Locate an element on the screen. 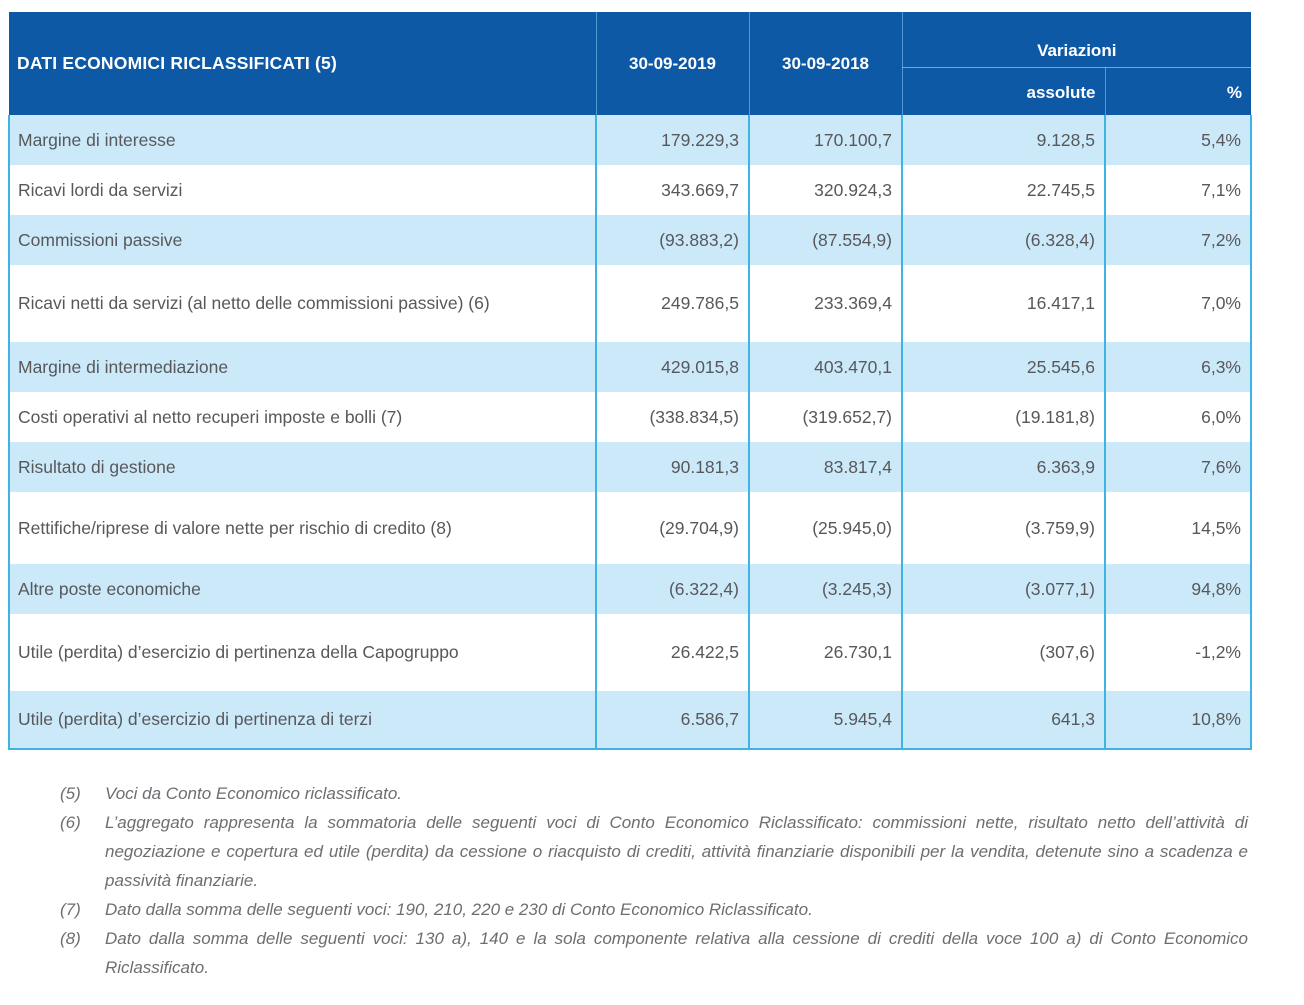 The image size is (1304, 1005). row-label: Risultato di gestione is located at coordinates (302, 467).